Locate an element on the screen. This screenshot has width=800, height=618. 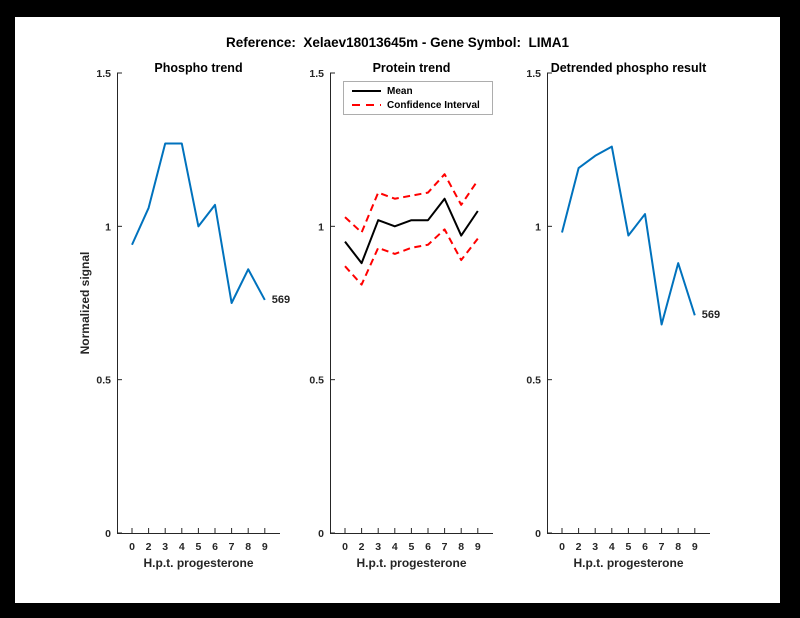
series-line-confidence-interval-lower is located at coordinates (411, 257).